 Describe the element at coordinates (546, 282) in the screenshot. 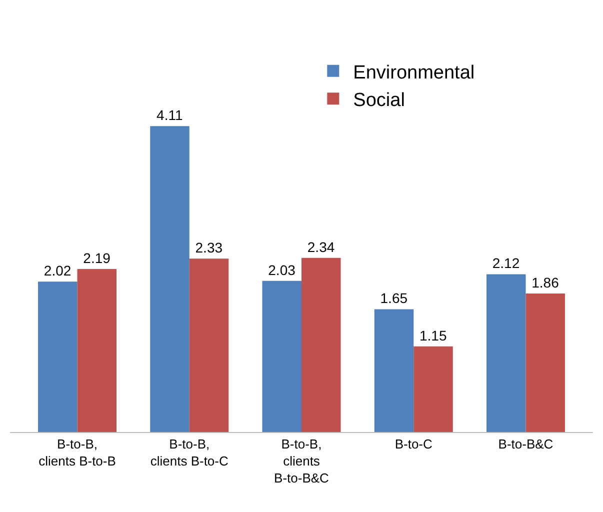

I see `data-label: 1.86` at that location.